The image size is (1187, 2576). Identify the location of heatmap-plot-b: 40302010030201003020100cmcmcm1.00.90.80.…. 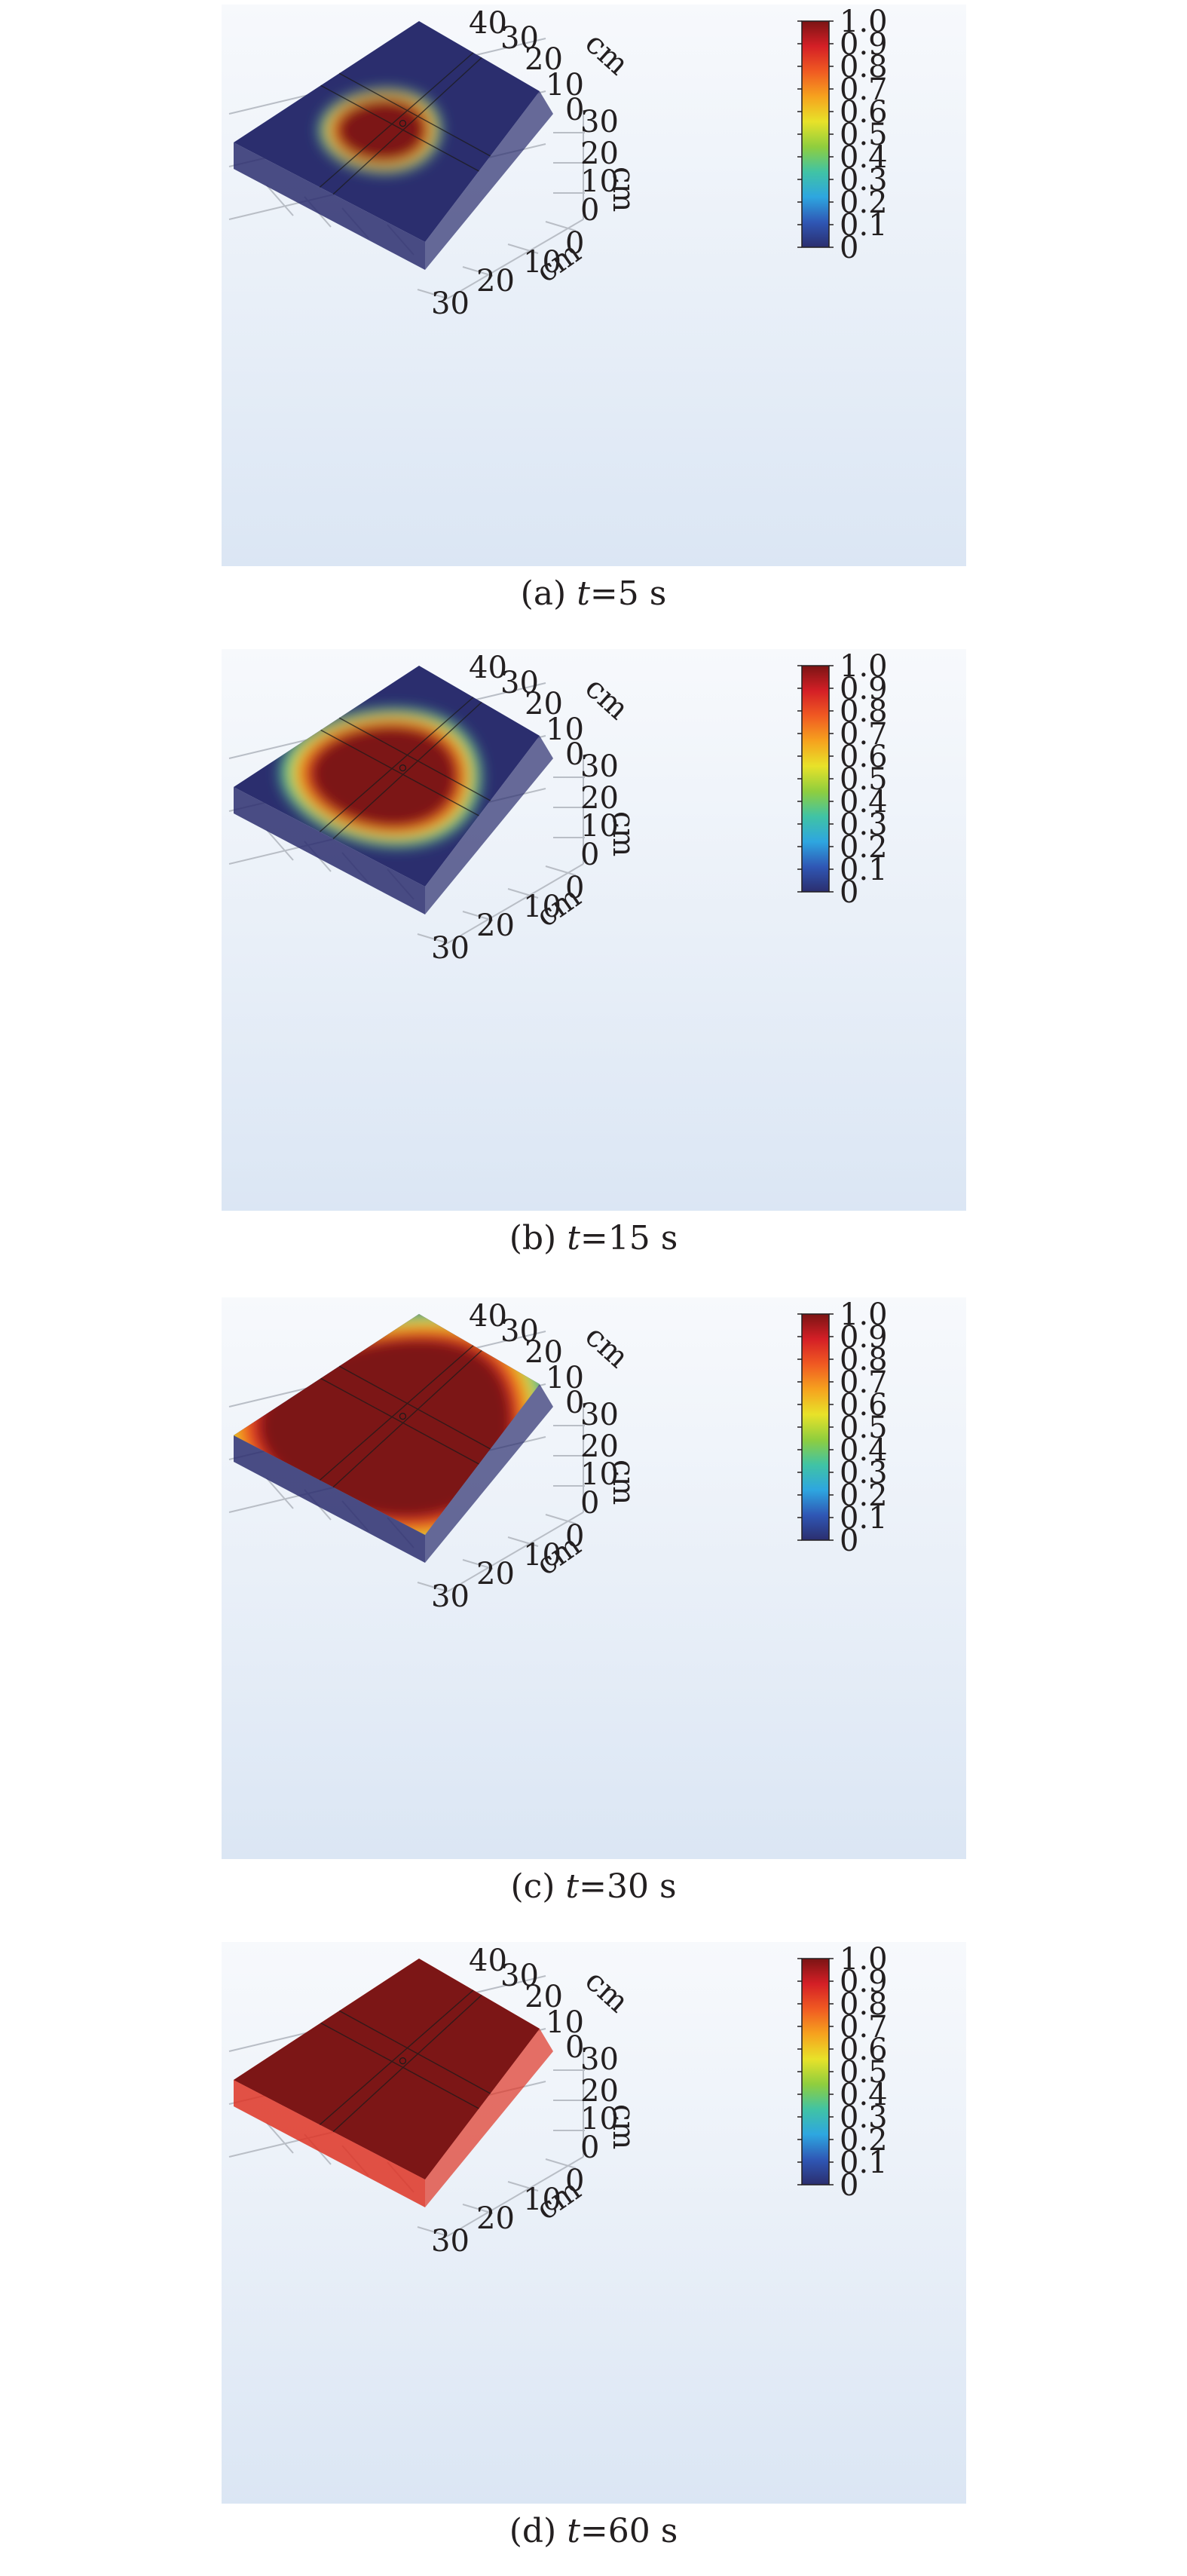
(594, 930).